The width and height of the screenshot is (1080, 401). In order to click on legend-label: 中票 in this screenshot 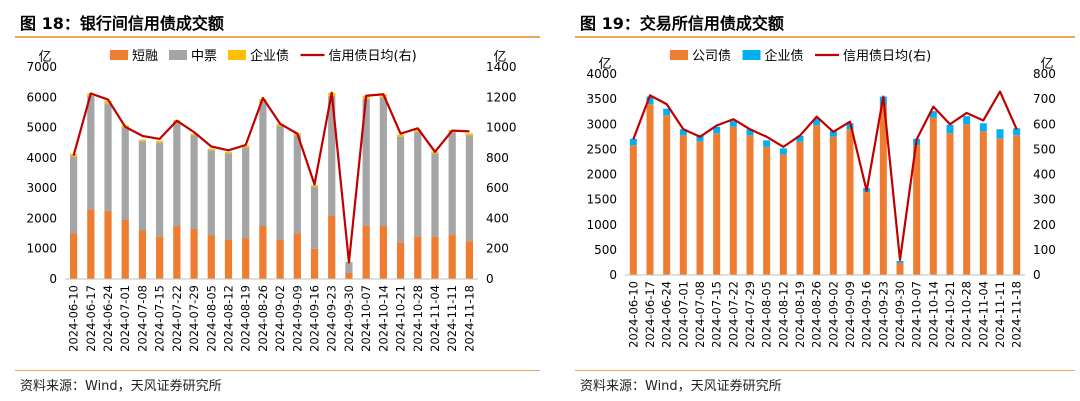, I will do `click(204, 56)`.